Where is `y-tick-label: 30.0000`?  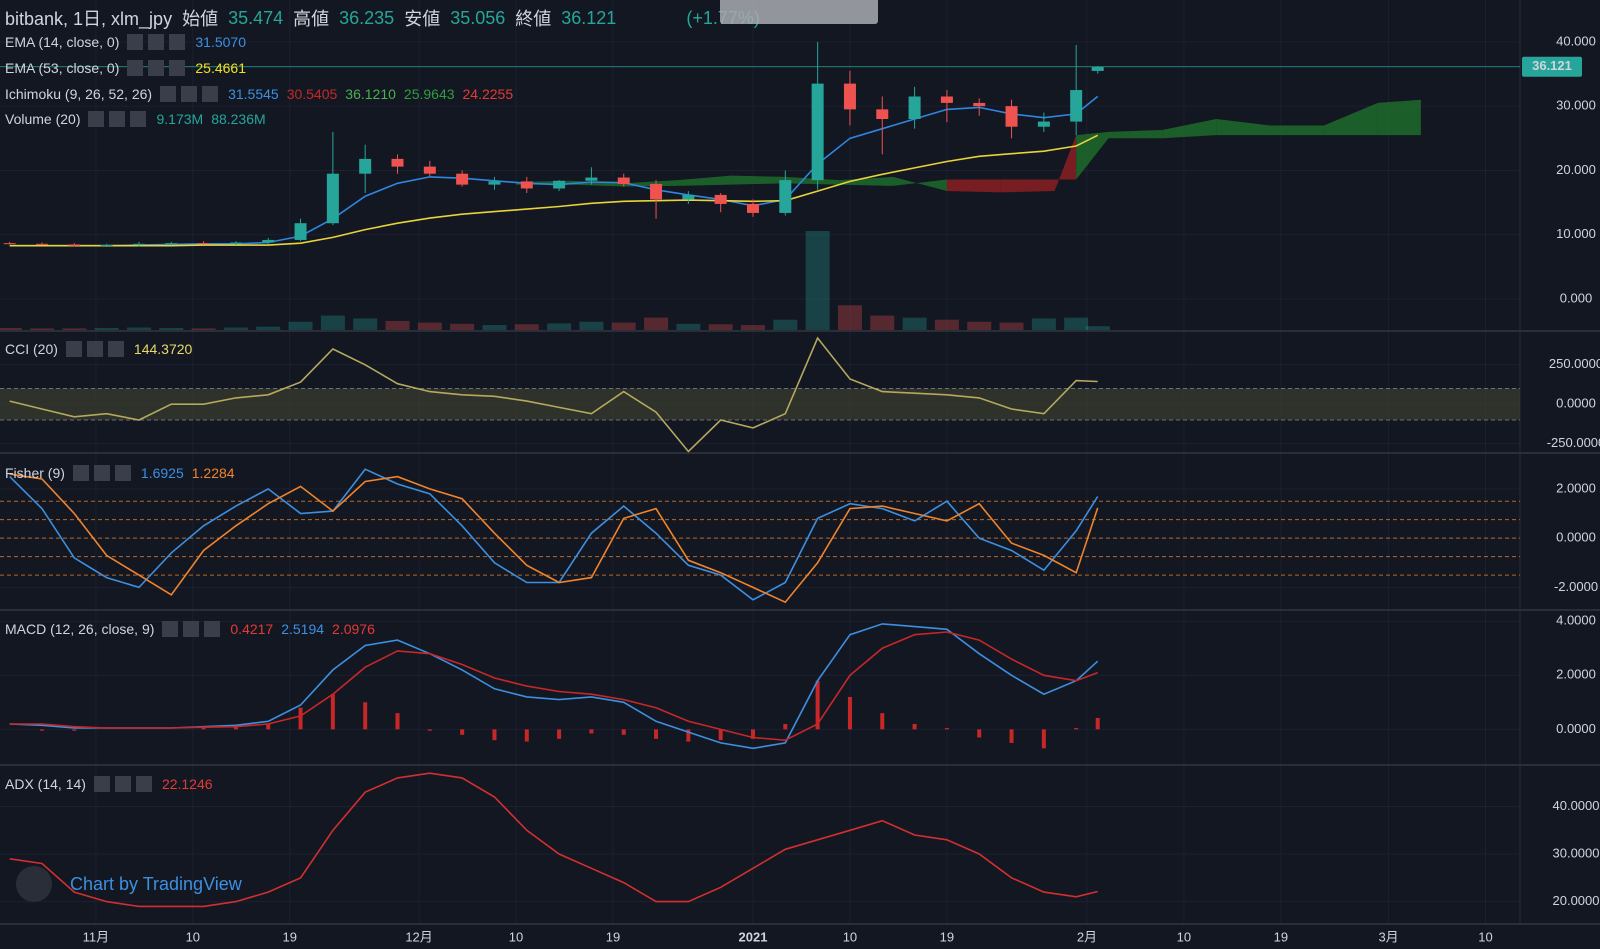
y-tick-label: 30.0000 is located at coordinates (1576, 852).